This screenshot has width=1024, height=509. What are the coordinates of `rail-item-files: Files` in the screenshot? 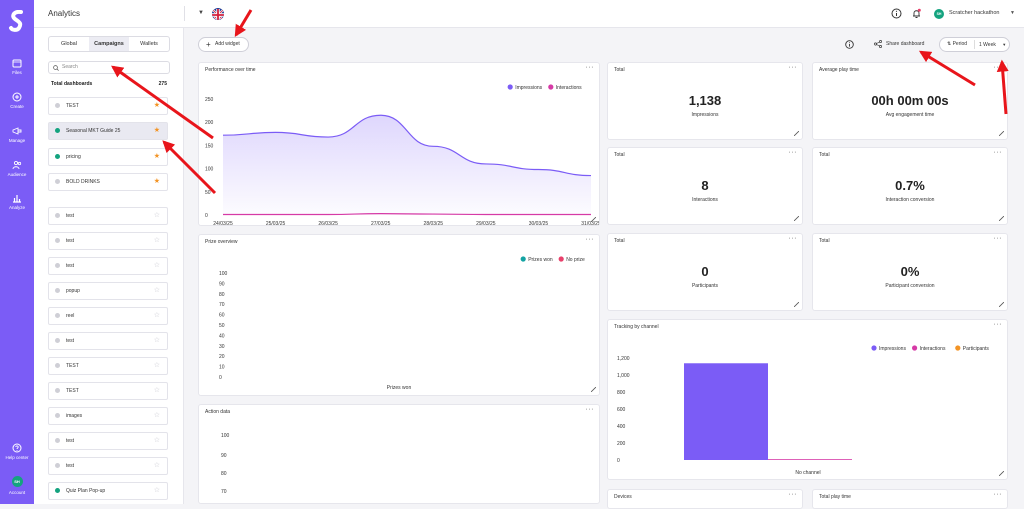 It's located at (17, 66).